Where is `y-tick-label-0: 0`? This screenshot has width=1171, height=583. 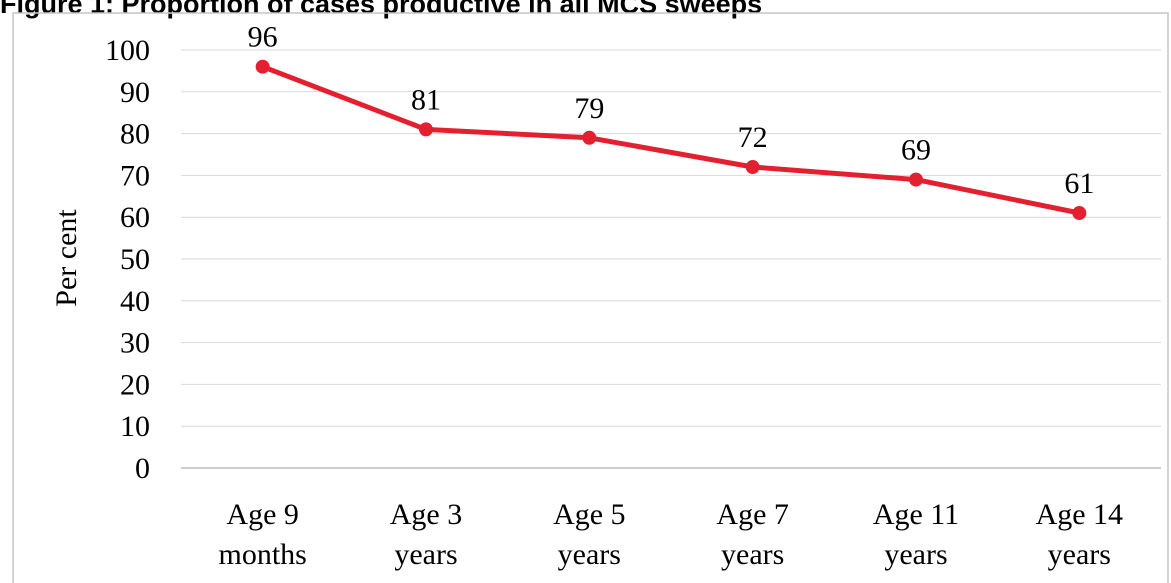 y-tick-label-0: 0 is located at coordinates (142, 468).